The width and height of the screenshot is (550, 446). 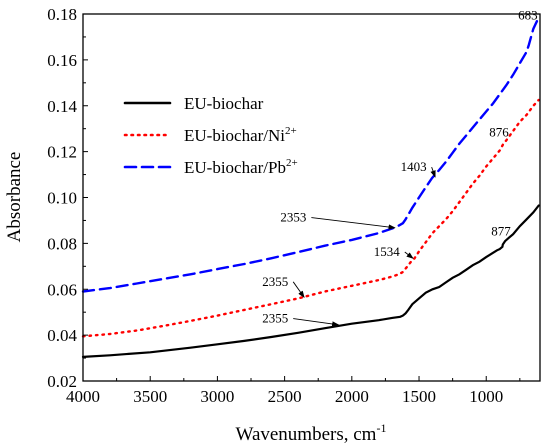 I want to click on annotation-label-7: 2355, so click(x=275, y=281).